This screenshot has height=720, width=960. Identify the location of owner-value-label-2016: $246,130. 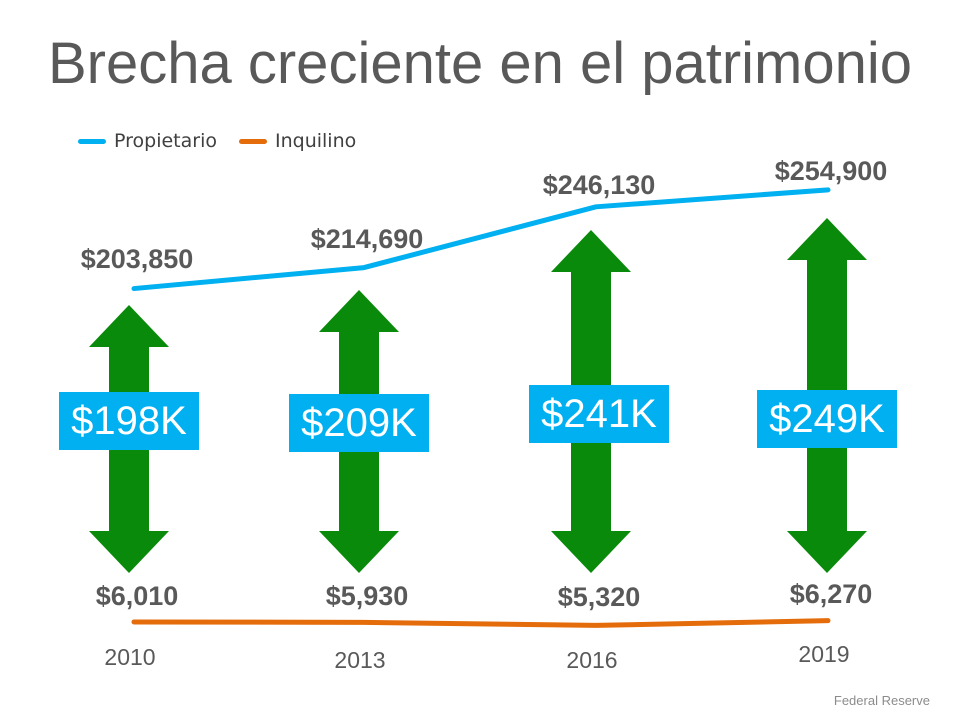
(599, 185).